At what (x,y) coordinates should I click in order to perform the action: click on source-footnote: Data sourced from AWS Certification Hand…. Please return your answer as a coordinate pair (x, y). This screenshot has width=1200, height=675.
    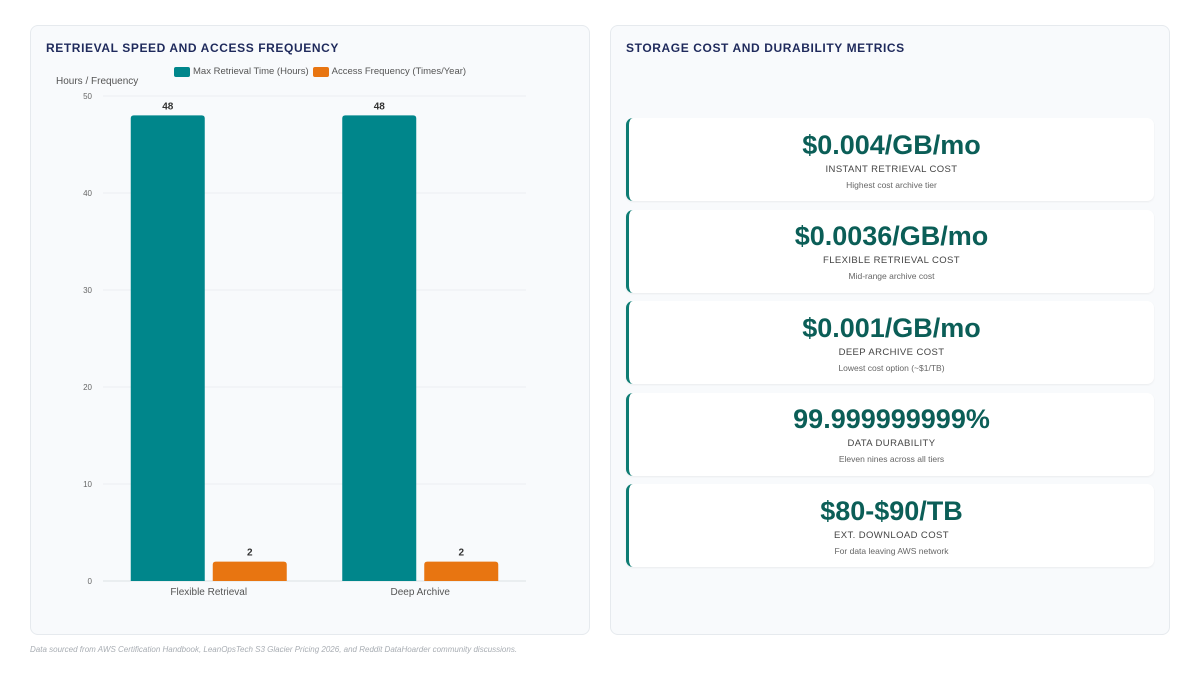
    Looking at the image, I should click on (274, 649).